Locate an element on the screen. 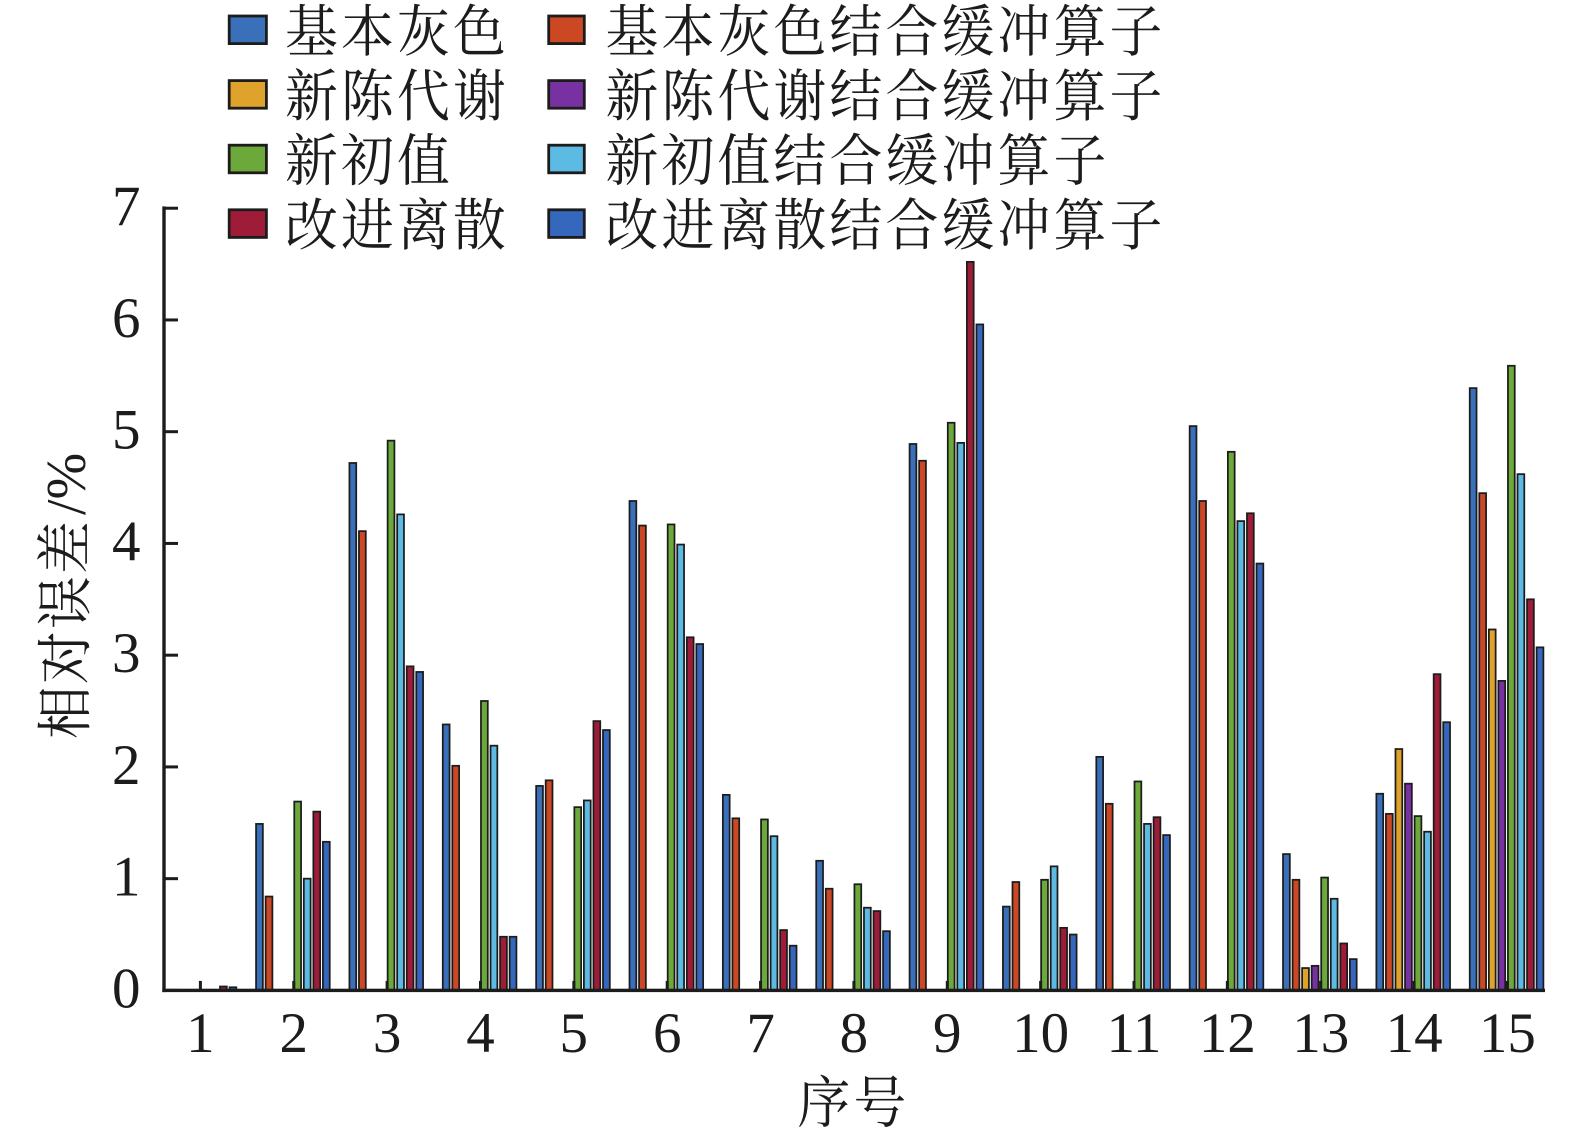 The height and width of the screenshot is (1141, 1575). svg-text: 12 is located at coordinates (1227, 1033).